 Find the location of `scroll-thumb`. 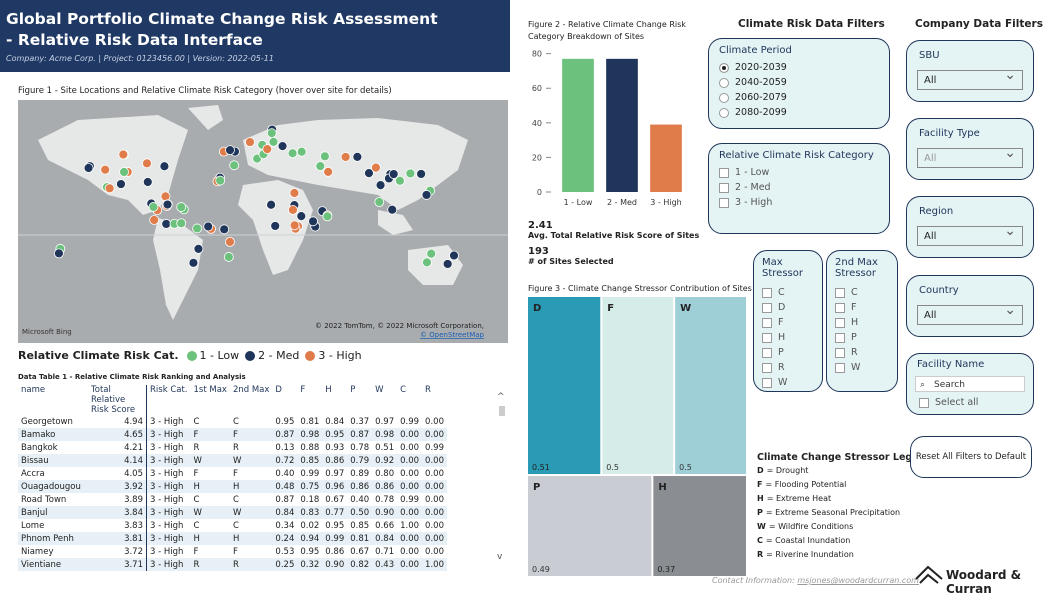

scroll-thumb is located at coordinates (502, 411).